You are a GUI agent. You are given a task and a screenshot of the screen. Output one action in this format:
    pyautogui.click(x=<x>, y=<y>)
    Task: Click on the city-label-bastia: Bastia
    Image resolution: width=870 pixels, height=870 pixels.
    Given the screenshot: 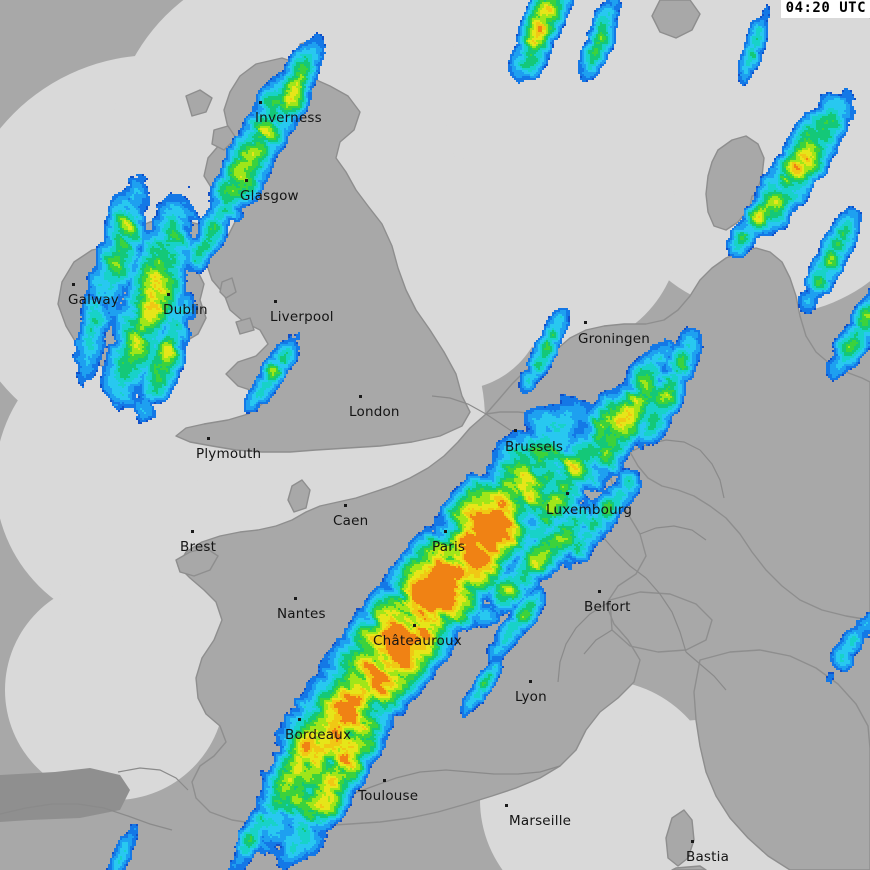 What is the action you would take?
    pyautogui.click(x=708, y=857)
    